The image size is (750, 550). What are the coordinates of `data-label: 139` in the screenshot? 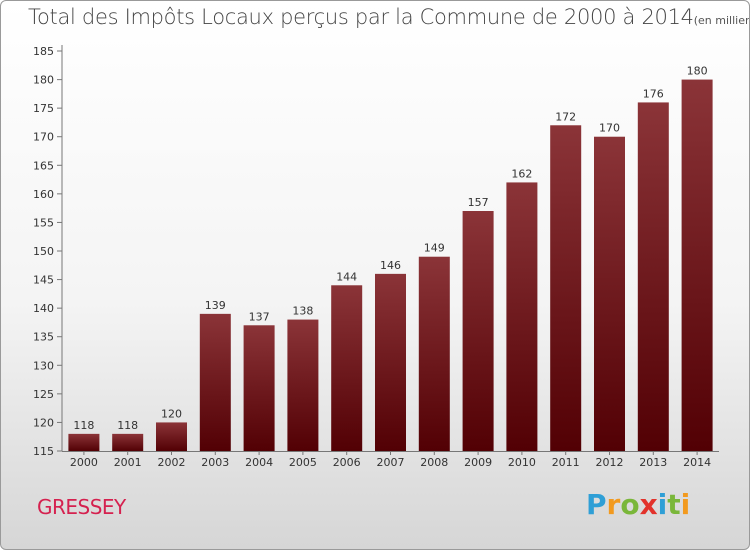 It's located at (215, 305).